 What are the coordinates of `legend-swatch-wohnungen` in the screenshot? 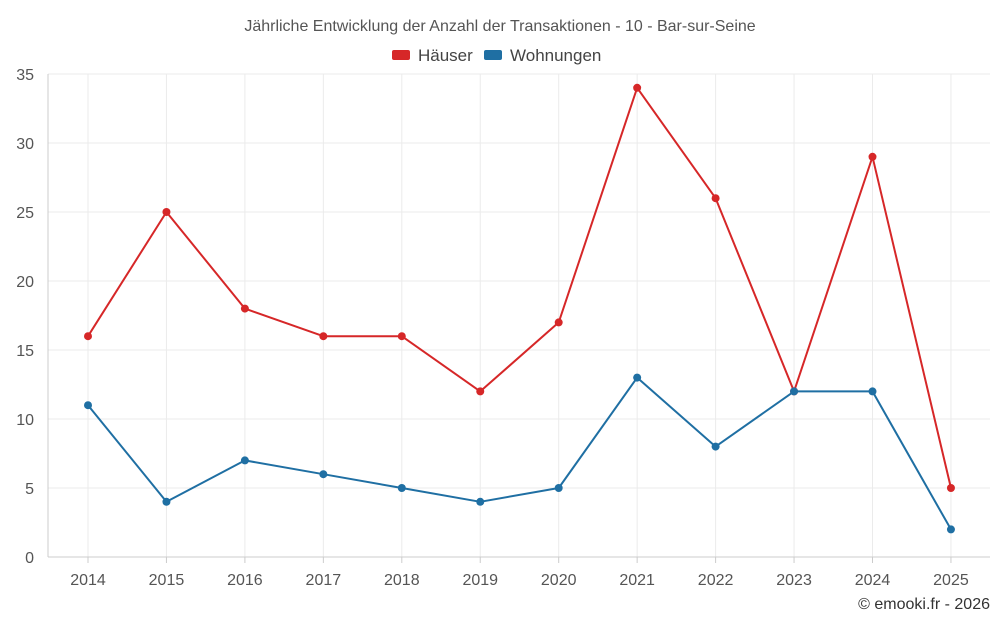 It's located at (493, 55).